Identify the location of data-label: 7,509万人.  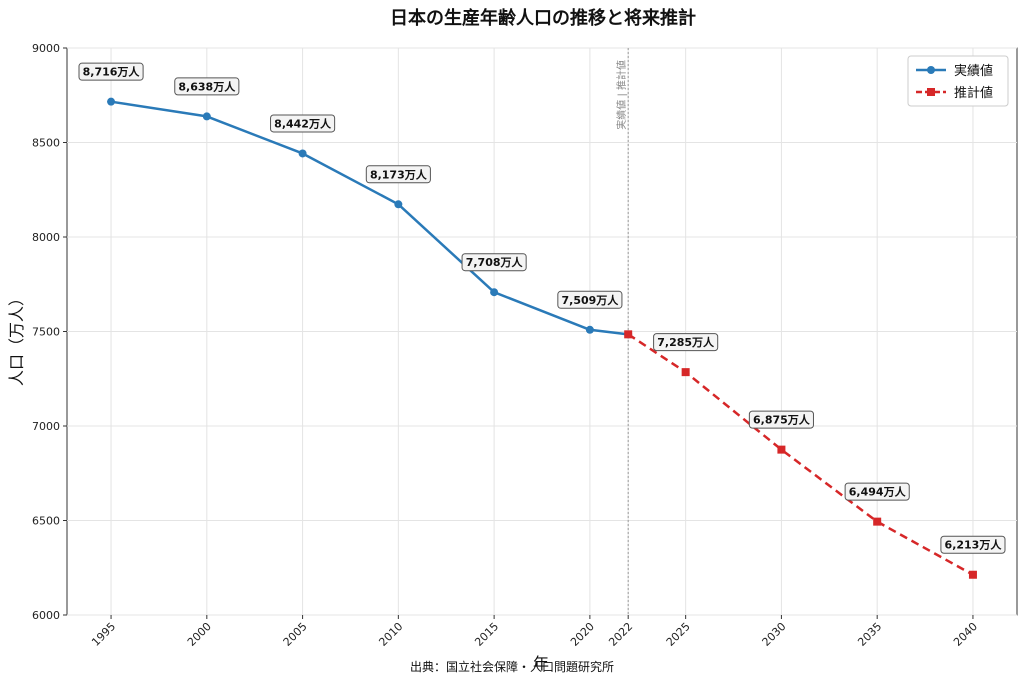
(590, 299).